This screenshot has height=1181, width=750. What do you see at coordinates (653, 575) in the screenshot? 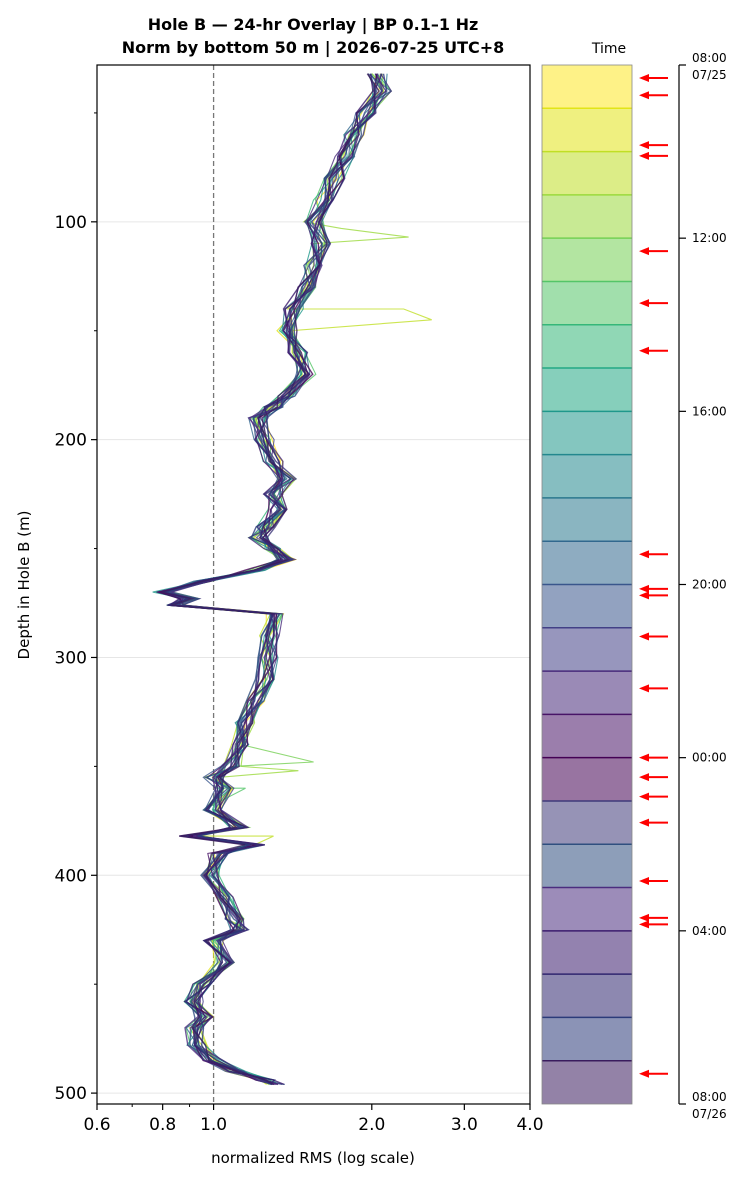
I see `event-markers` at bounding box center [653, 575].